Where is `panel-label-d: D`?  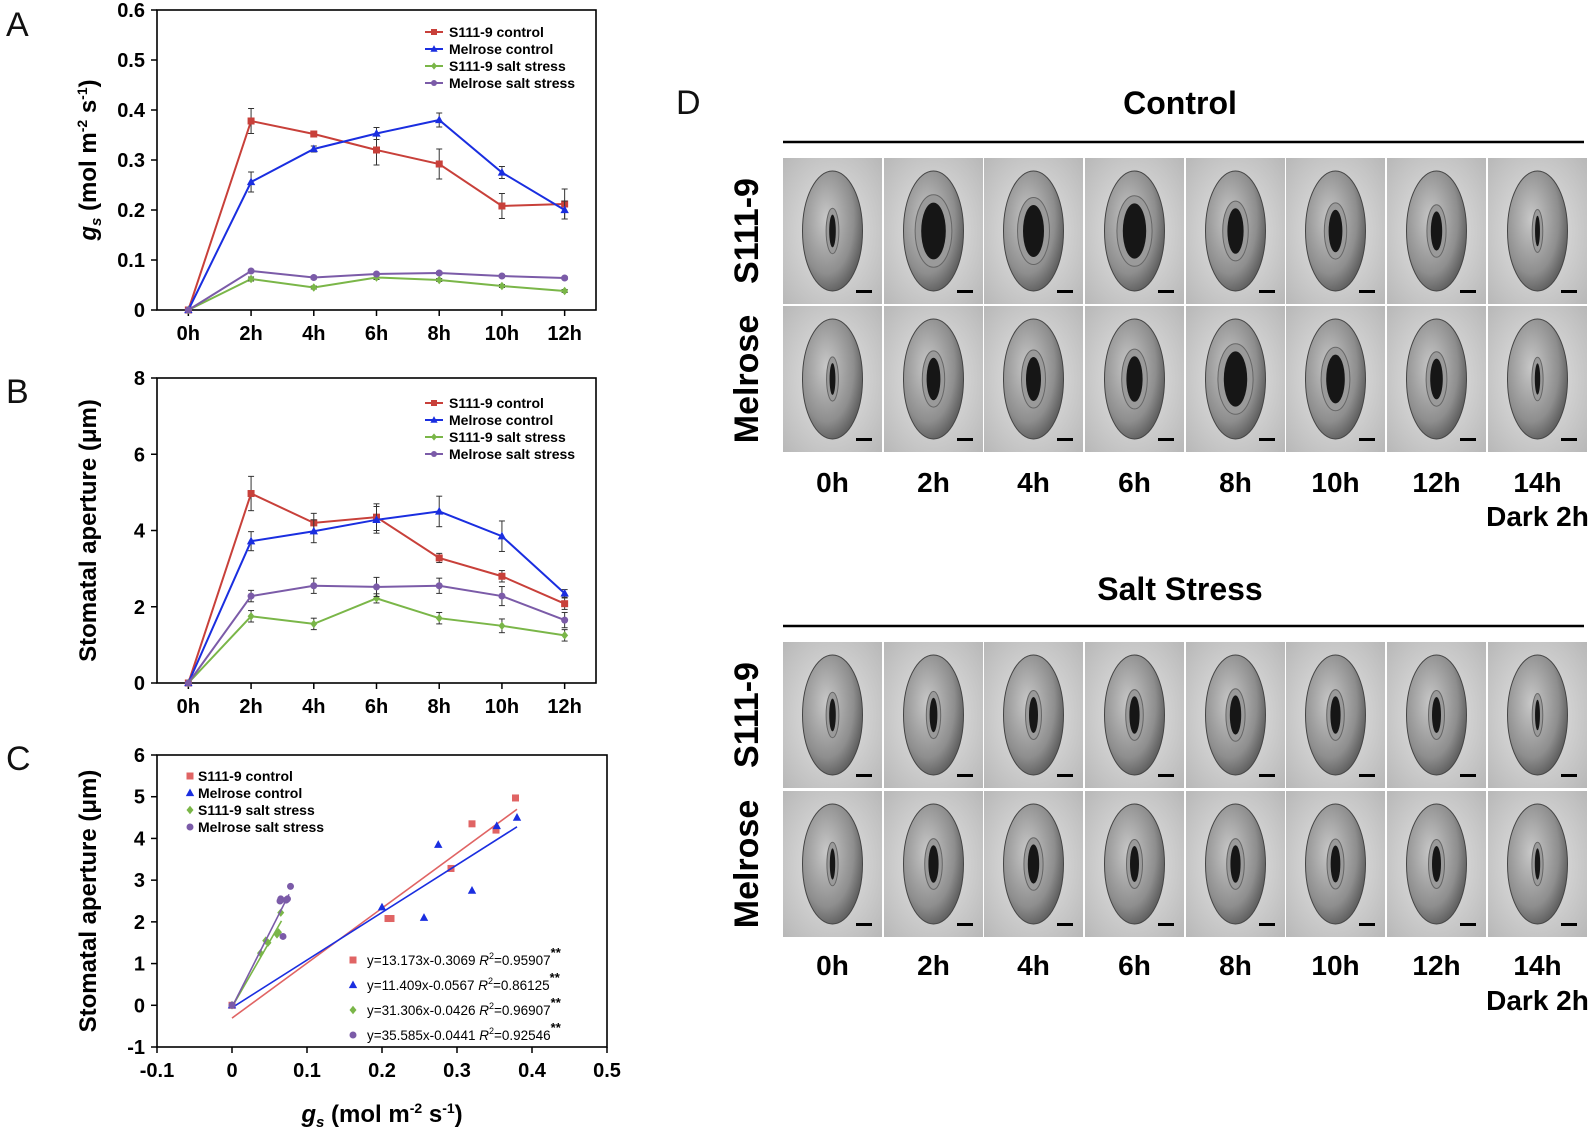 panel-label-d: D is located at coordinates (688, 103).